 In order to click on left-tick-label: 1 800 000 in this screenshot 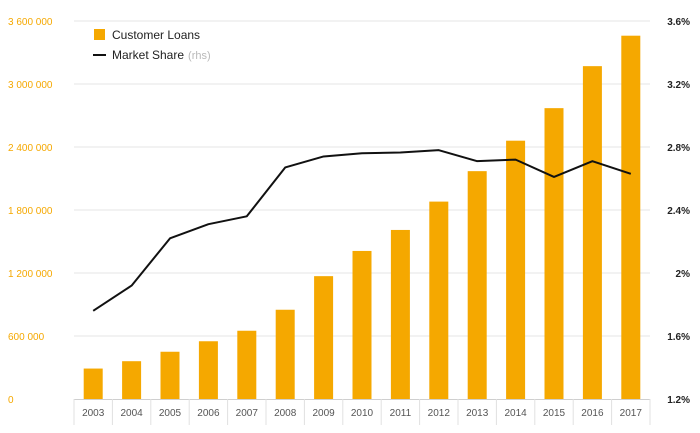, I will do `click(30, 211)`.